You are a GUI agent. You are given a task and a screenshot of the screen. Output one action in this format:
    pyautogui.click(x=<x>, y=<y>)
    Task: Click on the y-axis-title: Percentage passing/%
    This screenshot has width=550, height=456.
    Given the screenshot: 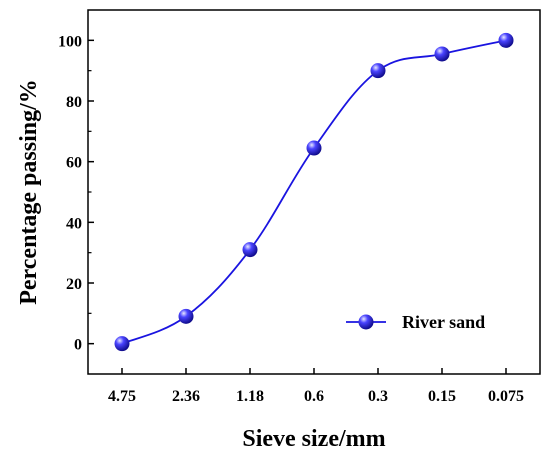 What is the action you would take?
    pyautogui.click(x=29, y=192)
    